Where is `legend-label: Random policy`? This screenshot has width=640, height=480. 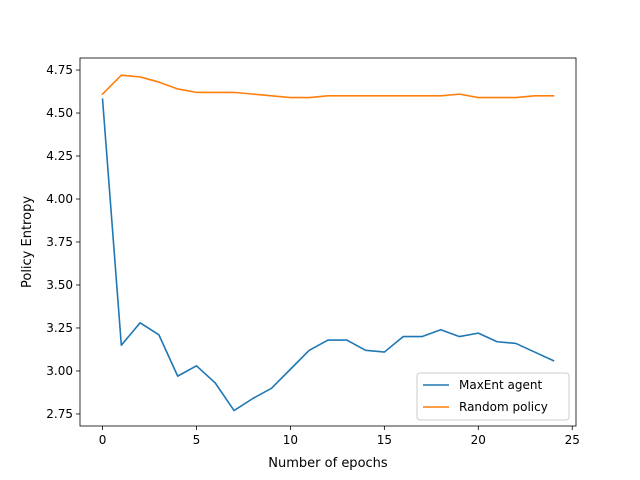 legend-label: Random policy is located at coordinates (503, 407).